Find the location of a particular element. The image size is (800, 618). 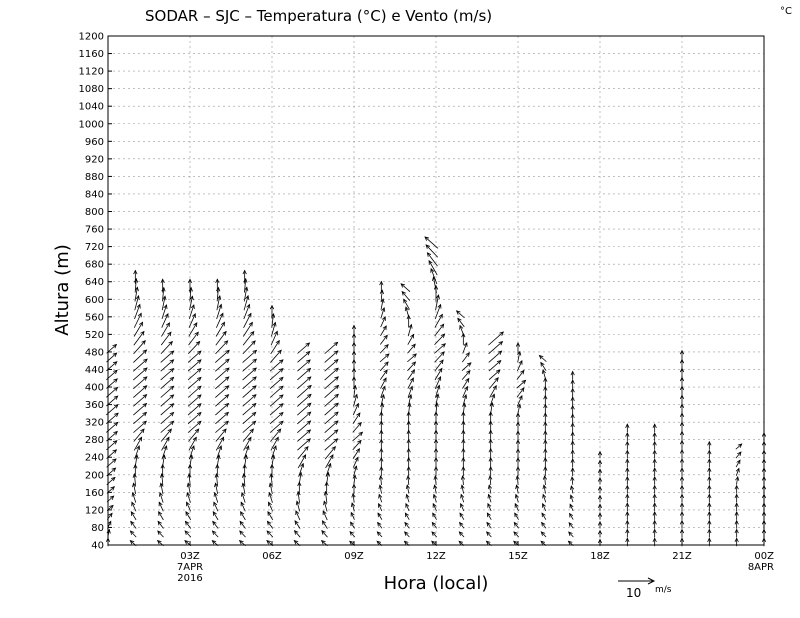

x-tick-label: 09Z is located at coordinates (354, 556).